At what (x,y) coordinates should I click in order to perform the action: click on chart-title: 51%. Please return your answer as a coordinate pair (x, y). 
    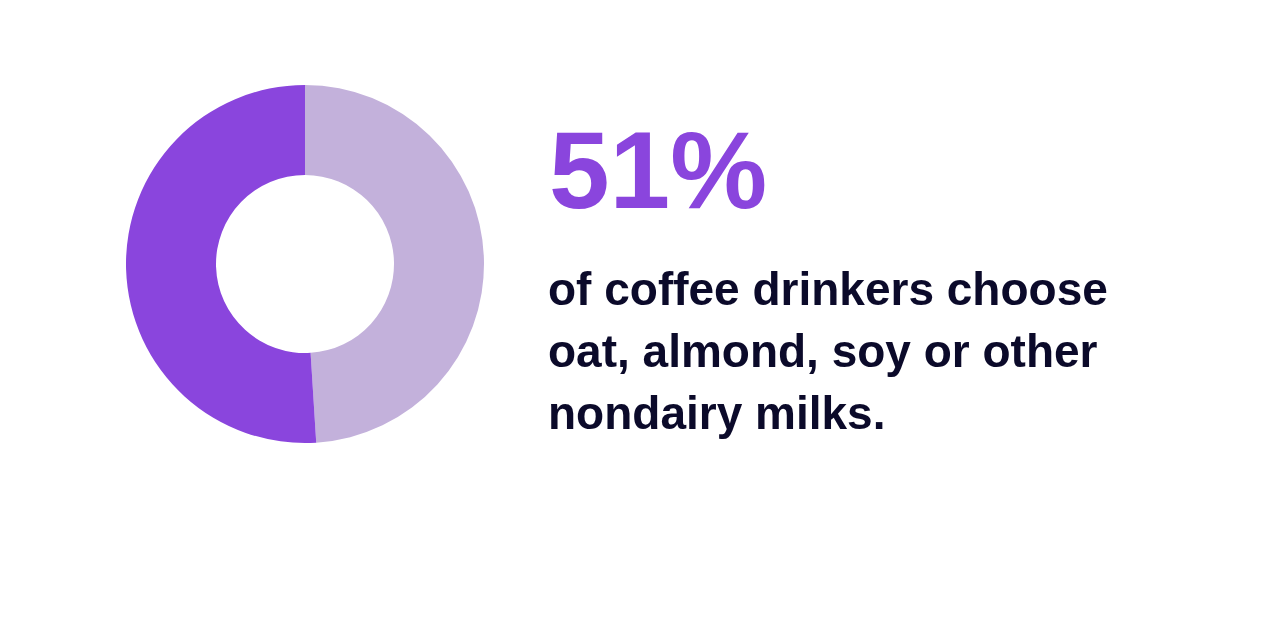
    Looking at the image, I should click on (658, 170).